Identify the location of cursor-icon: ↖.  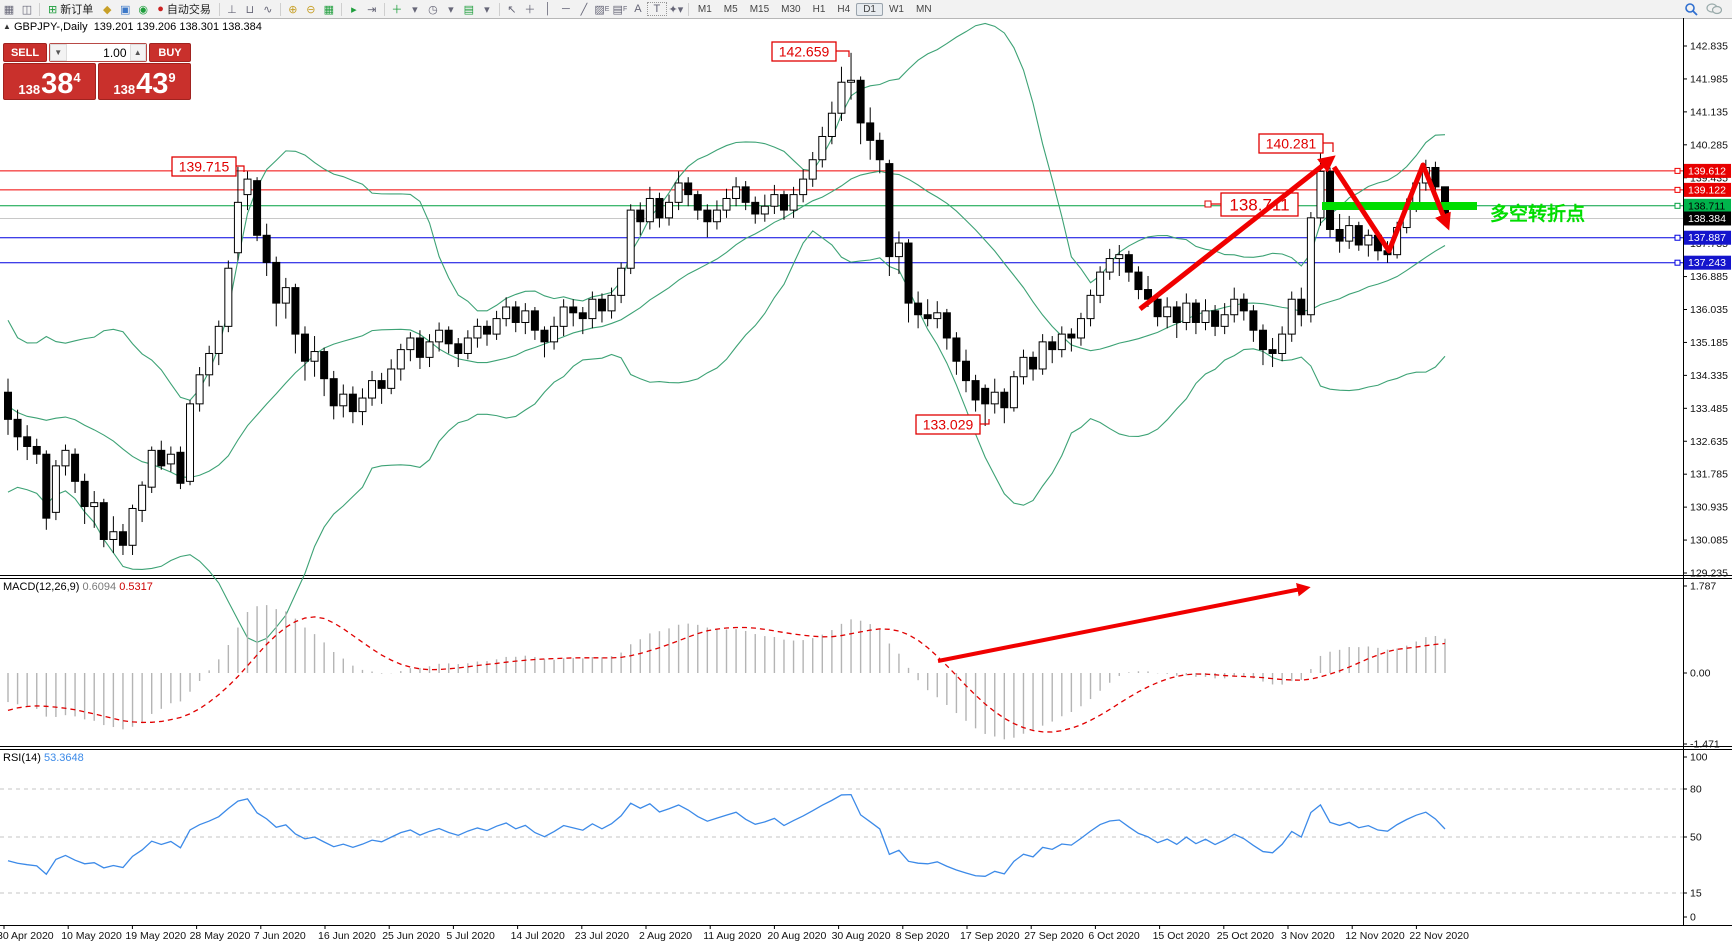
(512, 9).